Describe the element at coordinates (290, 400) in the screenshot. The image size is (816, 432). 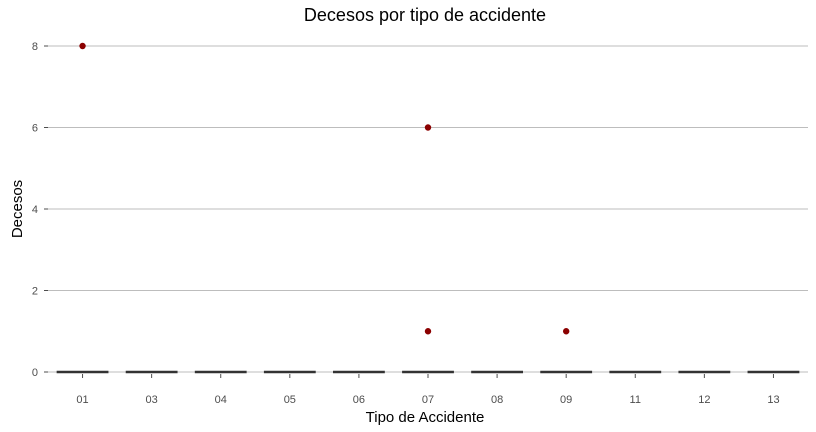
I see `x-tick-label: 05` at that location.